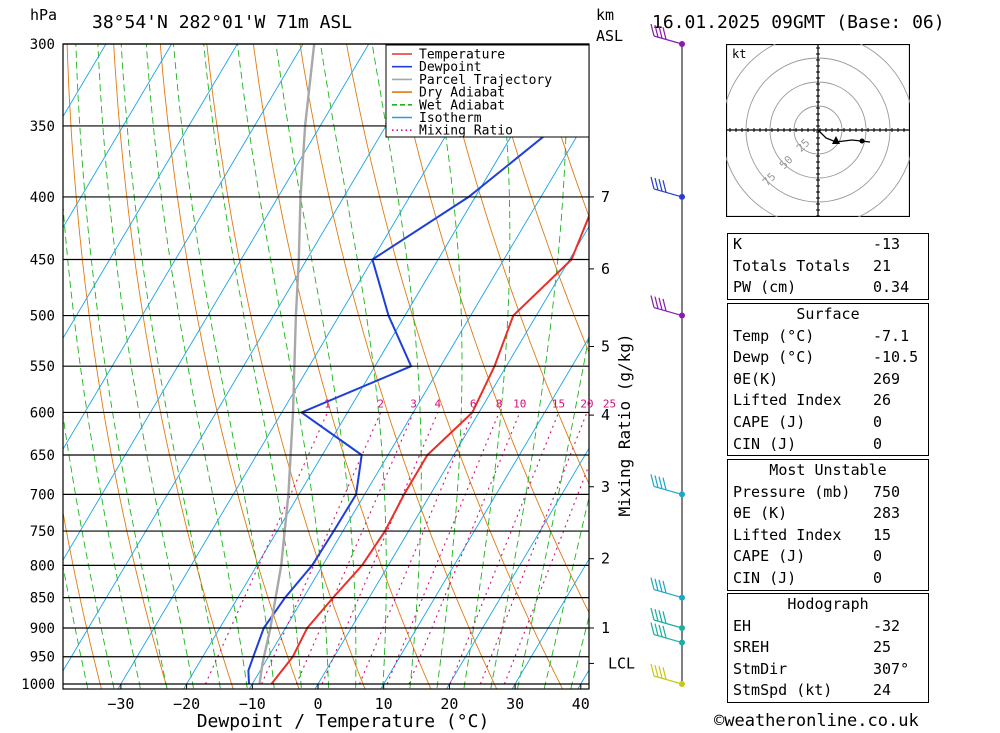 The width and height of the screenshot is (1000, 733). I want to click on km-tick-label: 5, so click(605, 347).